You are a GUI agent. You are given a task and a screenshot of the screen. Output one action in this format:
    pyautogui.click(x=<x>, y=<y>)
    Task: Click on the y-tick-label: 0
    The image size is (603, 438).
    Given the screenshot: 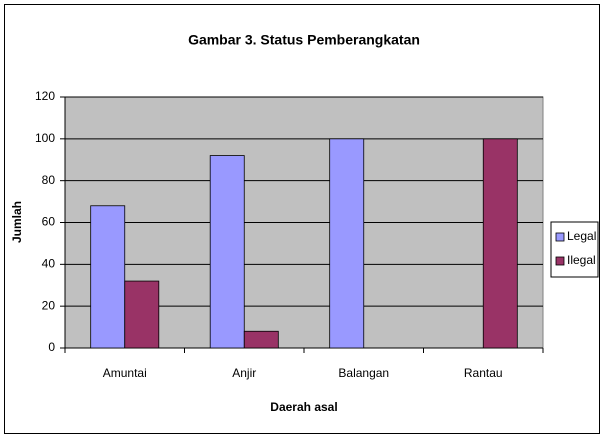 What is the action you would take?
    pyautogui.click(x=51, y=347)
    